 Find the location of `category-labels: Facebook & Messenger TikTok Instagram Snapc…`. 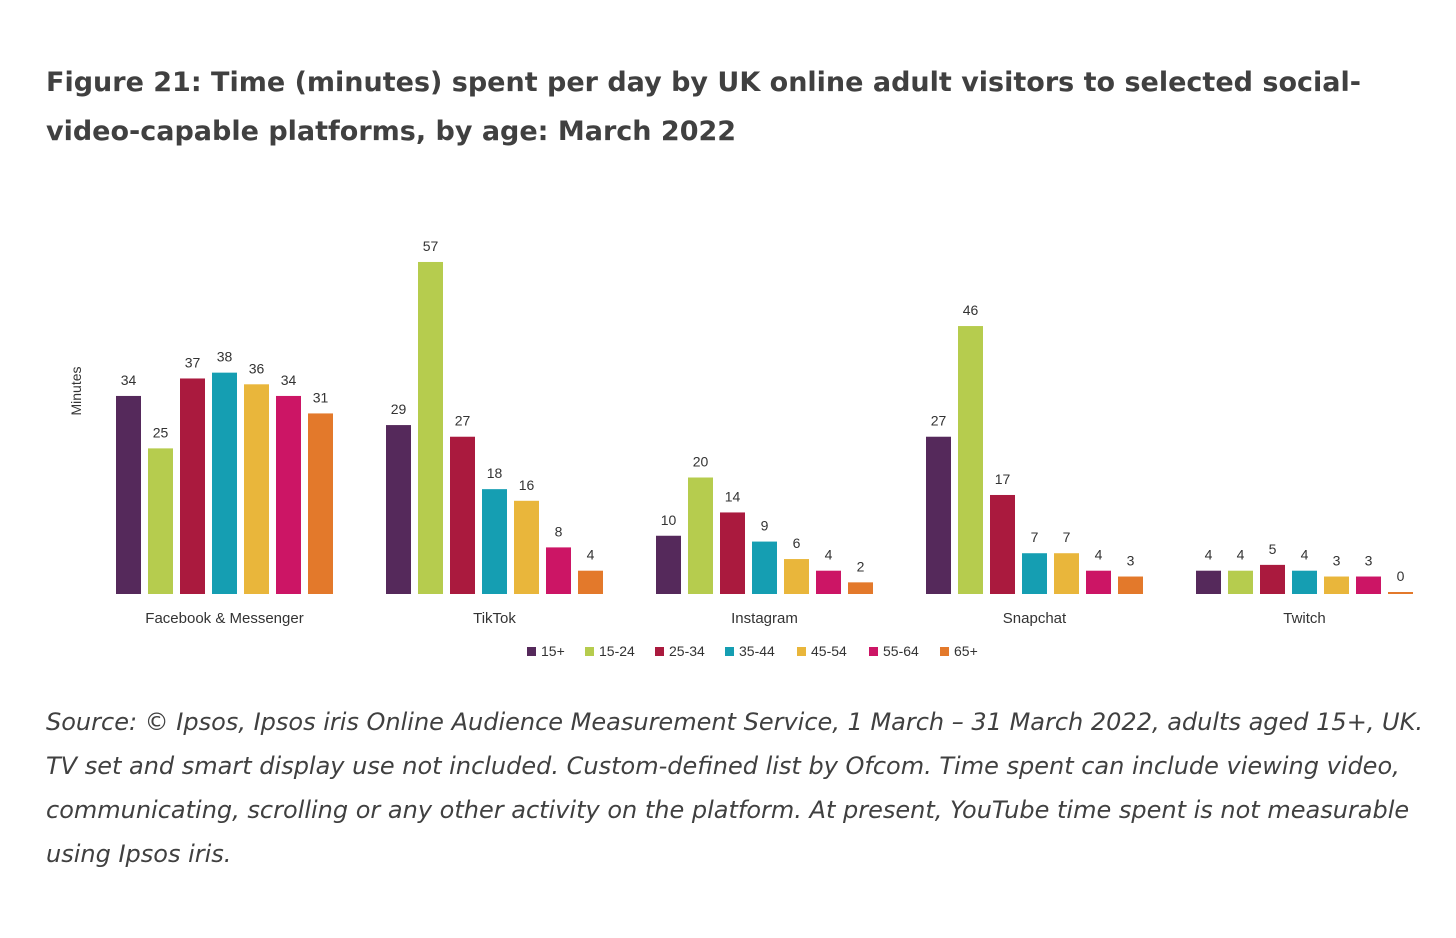

category-labels: Facebook & Messenger TikTok Instagram Snapc… is located at coordinates (735, 618).